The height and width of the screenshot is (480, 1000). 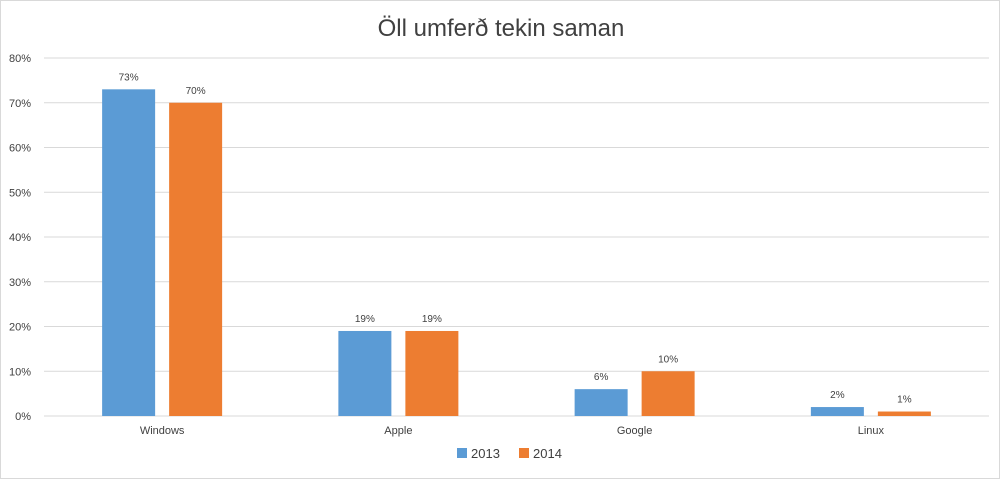 What do you see at coordinates (837, 411) in the screenshot?
I see `bar-2013-linux` at bounding box center [837, 411].